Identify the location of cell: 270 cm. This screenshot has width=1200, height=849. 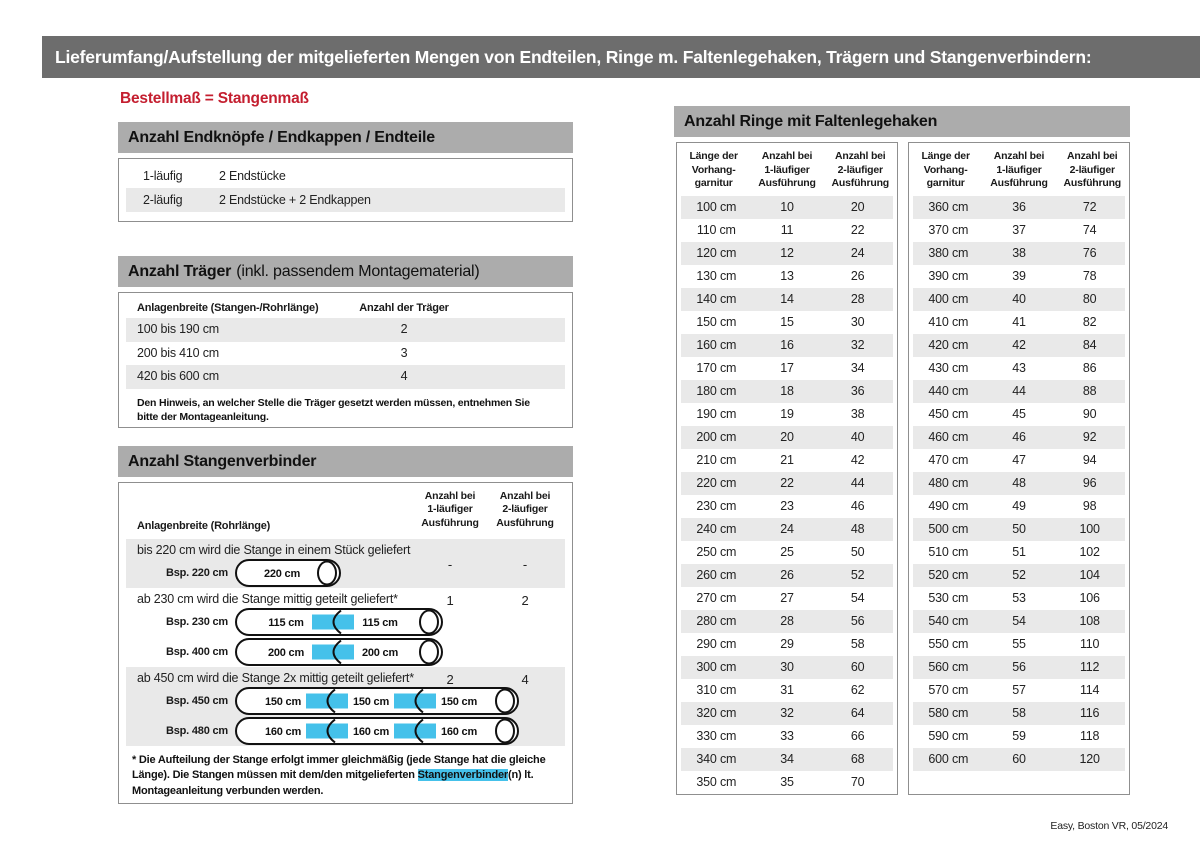
(716, 598).